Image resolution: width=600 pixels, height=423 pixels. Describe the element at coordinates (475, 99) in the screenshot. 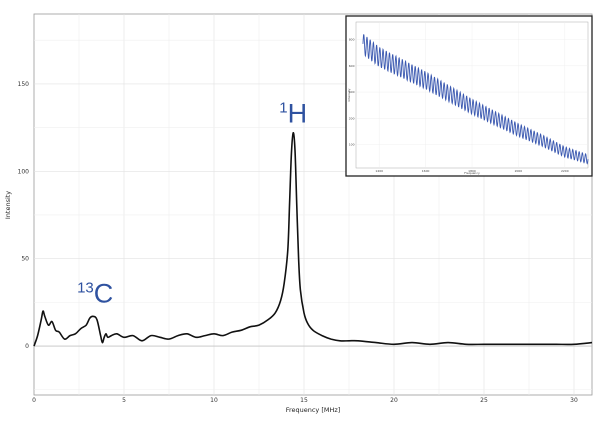

I see `inset-signal-line` at that location.